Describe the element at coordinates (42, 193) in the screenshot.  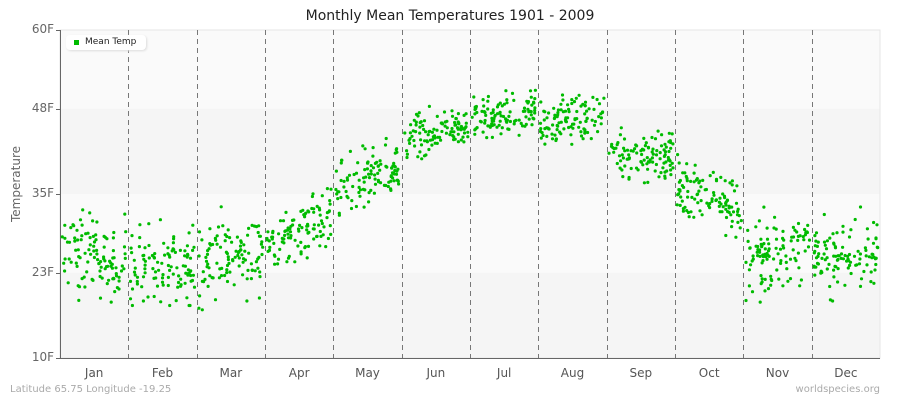
I see `y-tick-label: 35F` at that location.